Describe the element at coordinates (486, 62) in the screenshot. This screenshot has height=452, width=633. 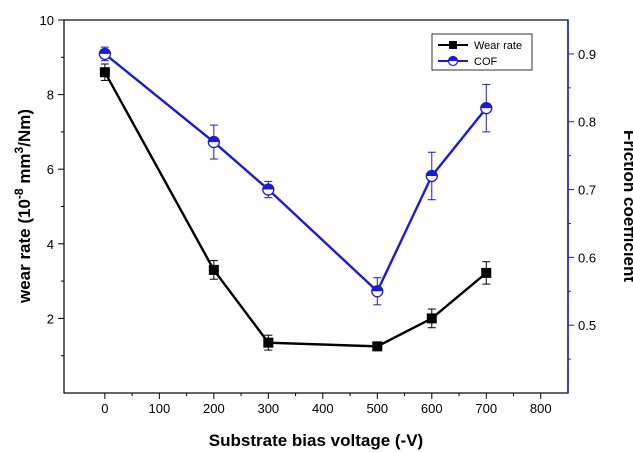
I see `legend-label: COF` at that location.